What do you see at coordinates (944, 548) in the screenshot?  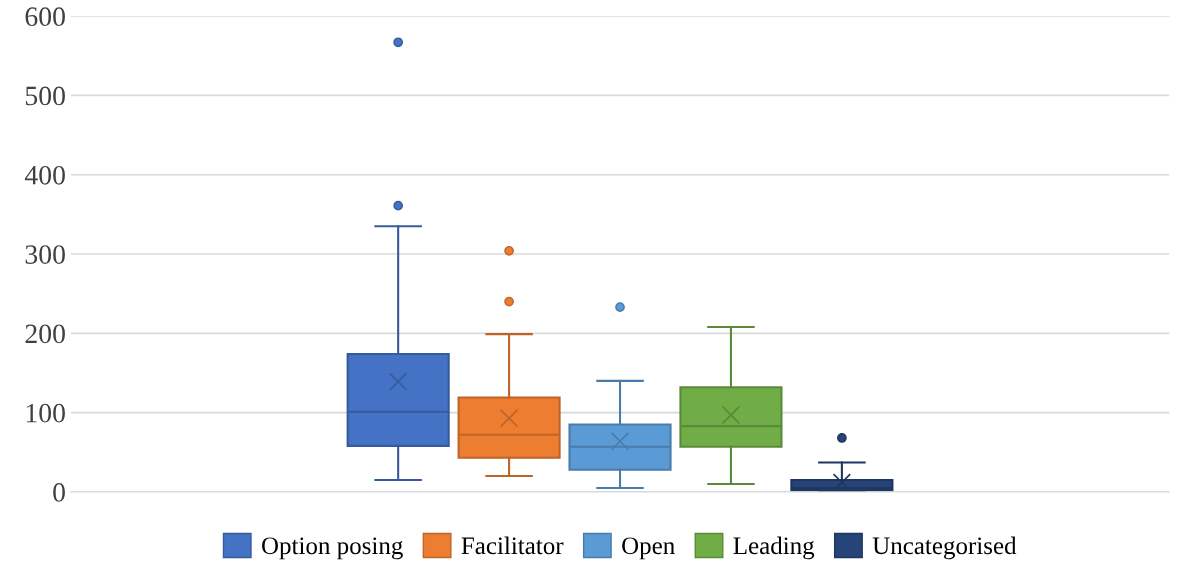 I see `legend-label: Uncategorised` at bounding box center [944, 548].